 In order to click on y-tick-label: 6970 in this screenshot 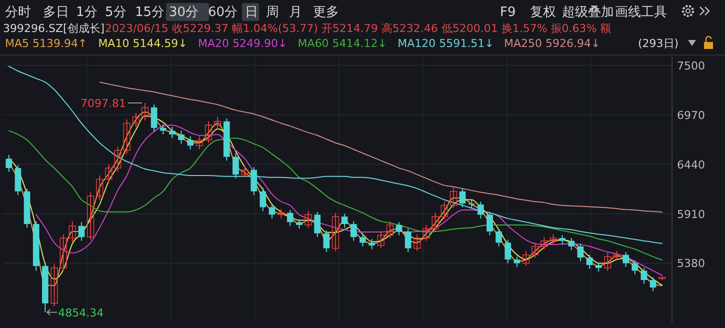, I will do `click(691, 115)`.